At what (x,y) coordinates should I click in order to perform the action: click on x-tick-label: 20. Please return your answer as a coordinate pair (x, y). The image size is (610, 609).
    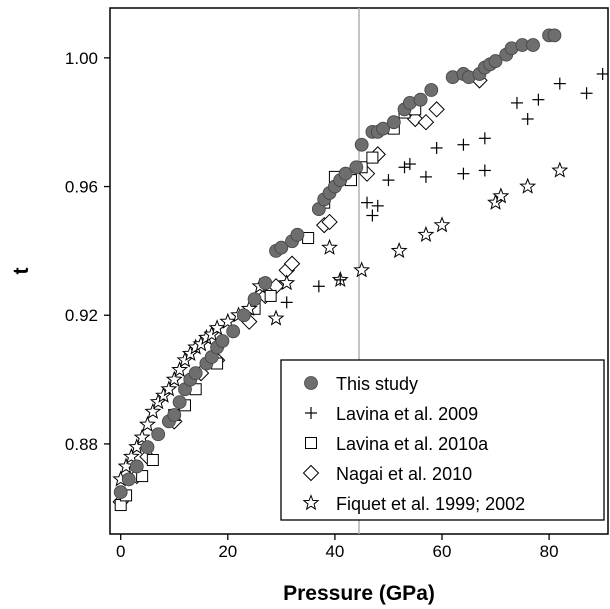
    Looking at the image, I should click on (227, 551).